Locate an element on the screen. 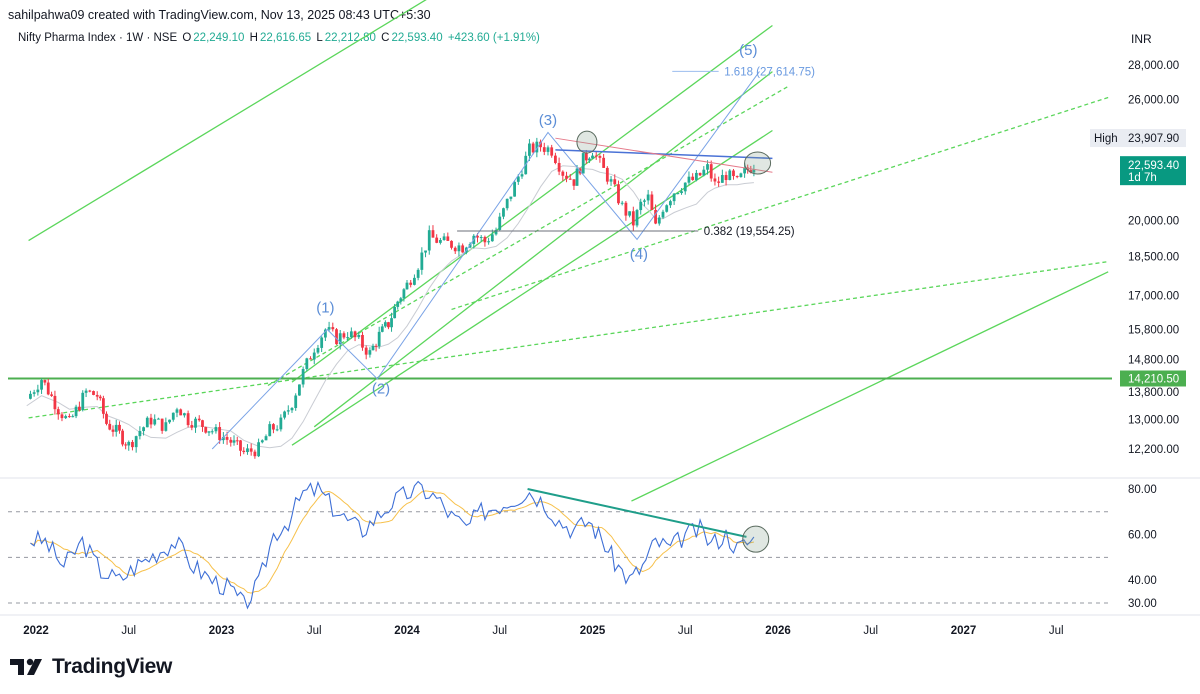 This screenshot has width=1200, height=694. rsi-divergence-line is located at coordinates (637, 513).